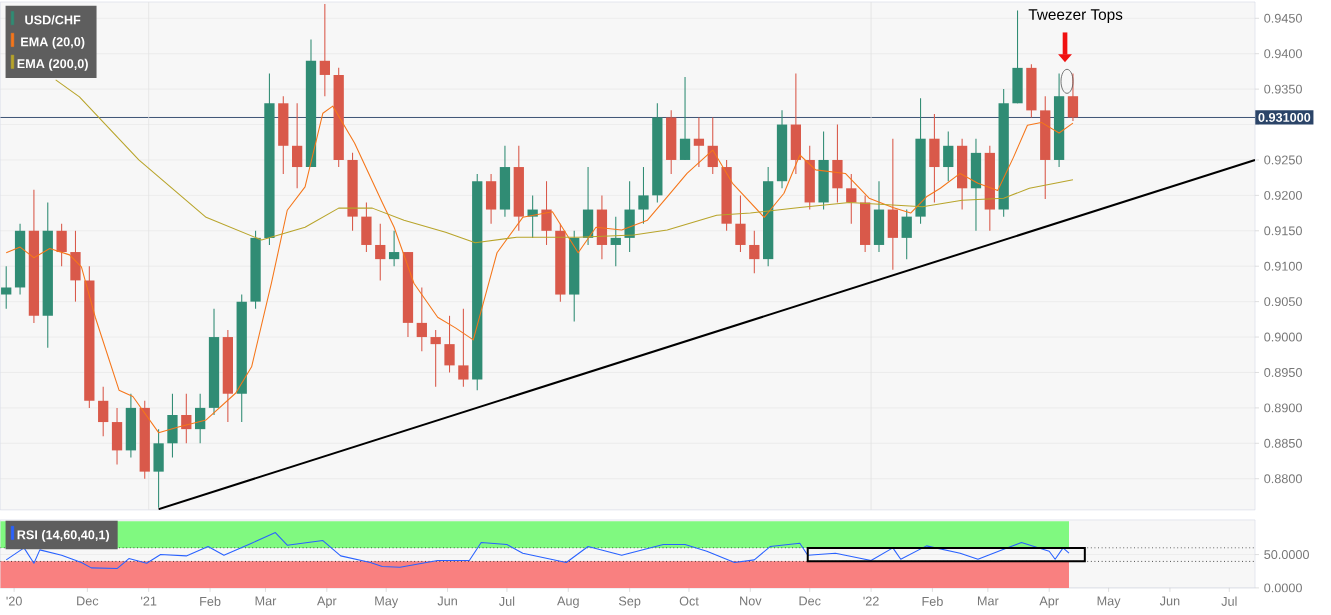  What do you see at coordinates (1283, 588) in the screenshot?
I see `y-tick-label: 0.0000` at bounding box center [1283, 588].